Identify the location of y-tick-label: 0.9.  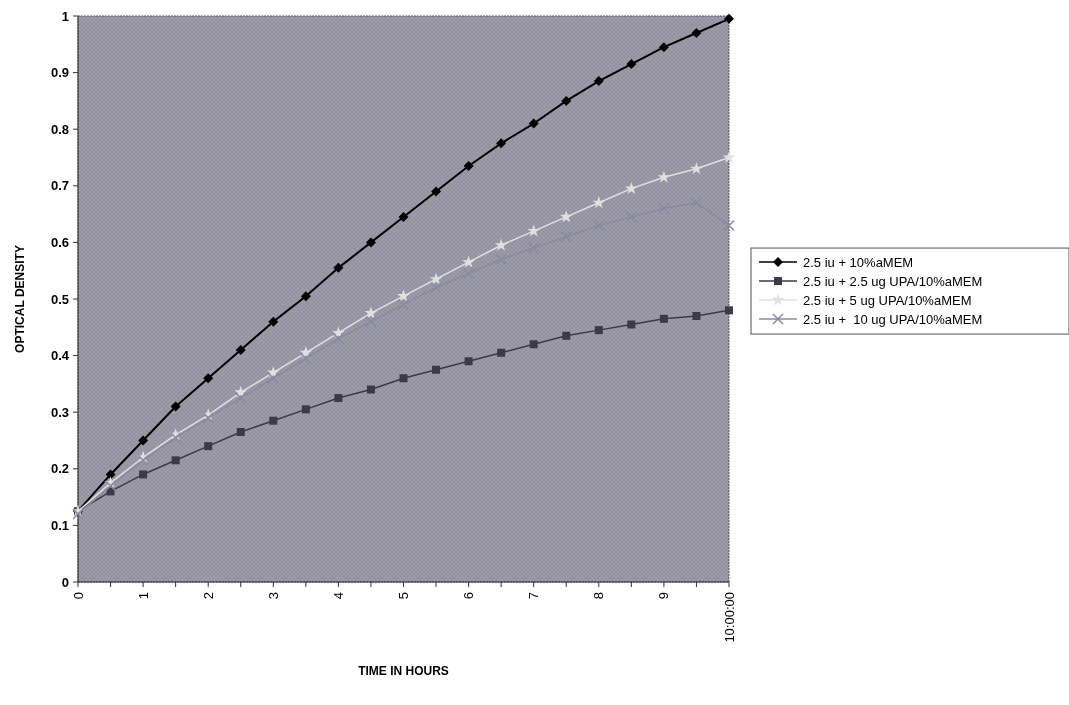
(59, 73).